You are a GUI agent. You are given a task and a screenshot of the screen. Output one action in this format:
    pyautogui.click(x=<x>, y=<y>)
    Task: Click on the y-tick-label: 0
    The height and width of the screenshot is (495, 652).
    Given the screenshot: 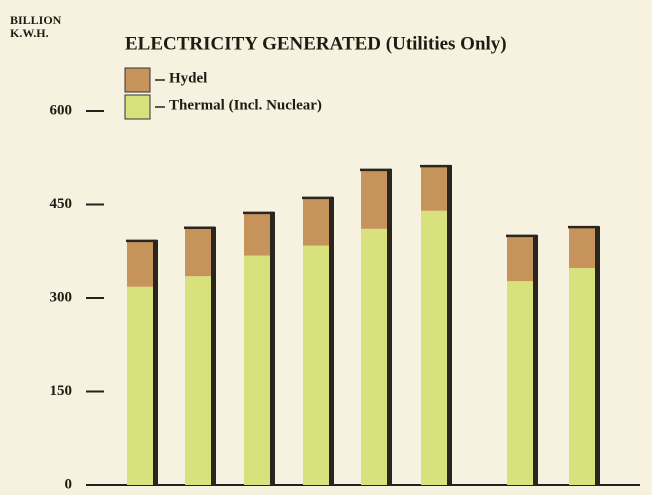 What is the action you would take?
    pyautogui.click(x=69, y=484)
    